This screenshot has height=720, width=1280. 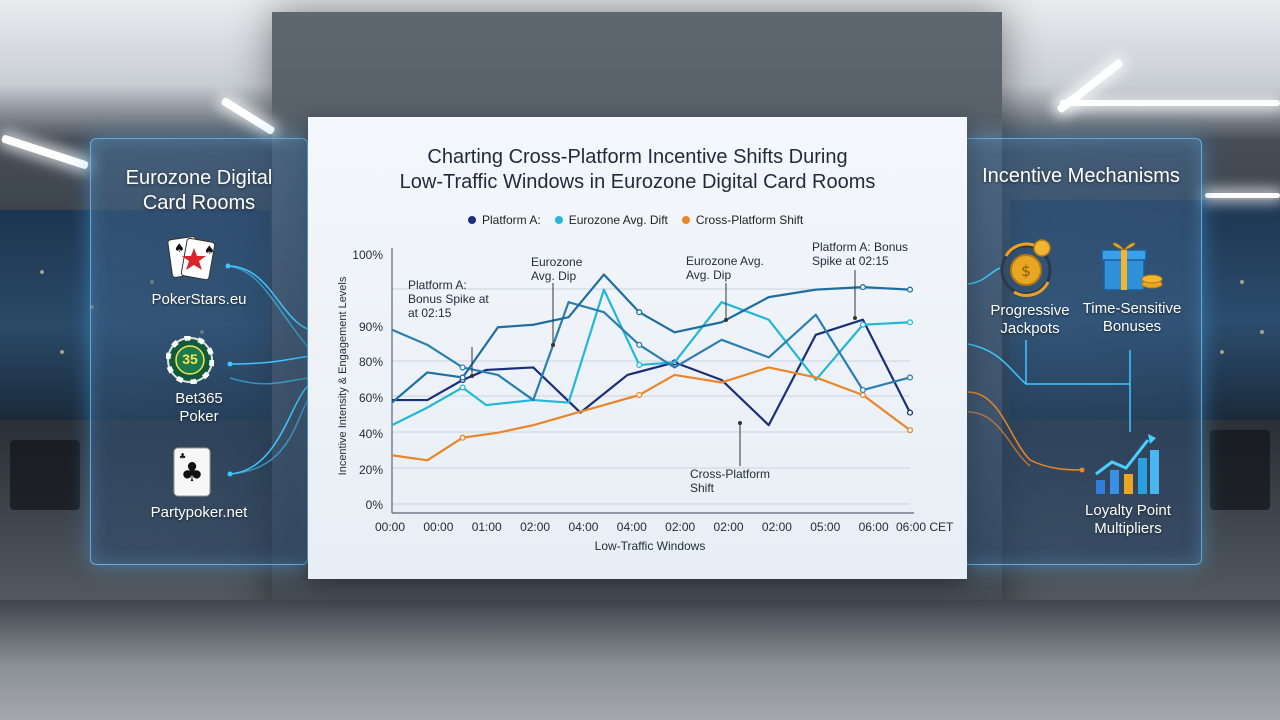 I want to click on y-tick-label: 90%, so click(x=371, y=327).